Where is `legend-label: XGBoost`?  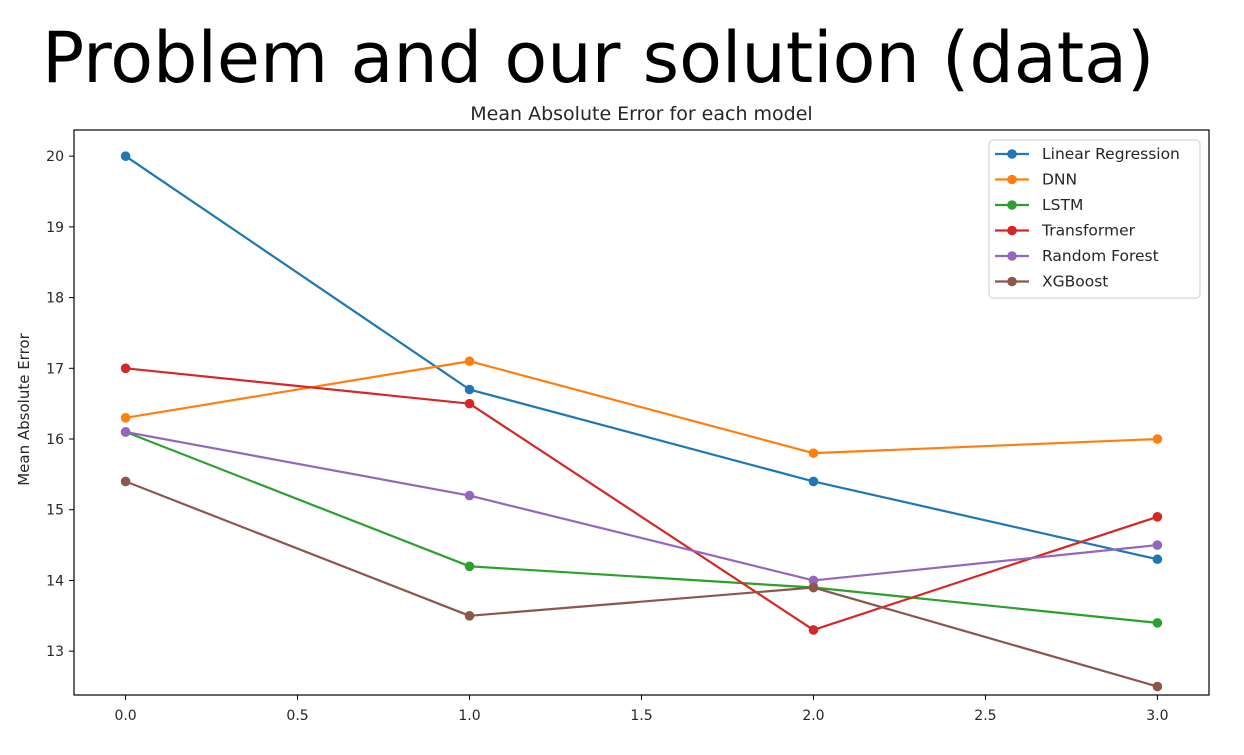
legend-label: XGBoost is located at coordinates (1075, 282).